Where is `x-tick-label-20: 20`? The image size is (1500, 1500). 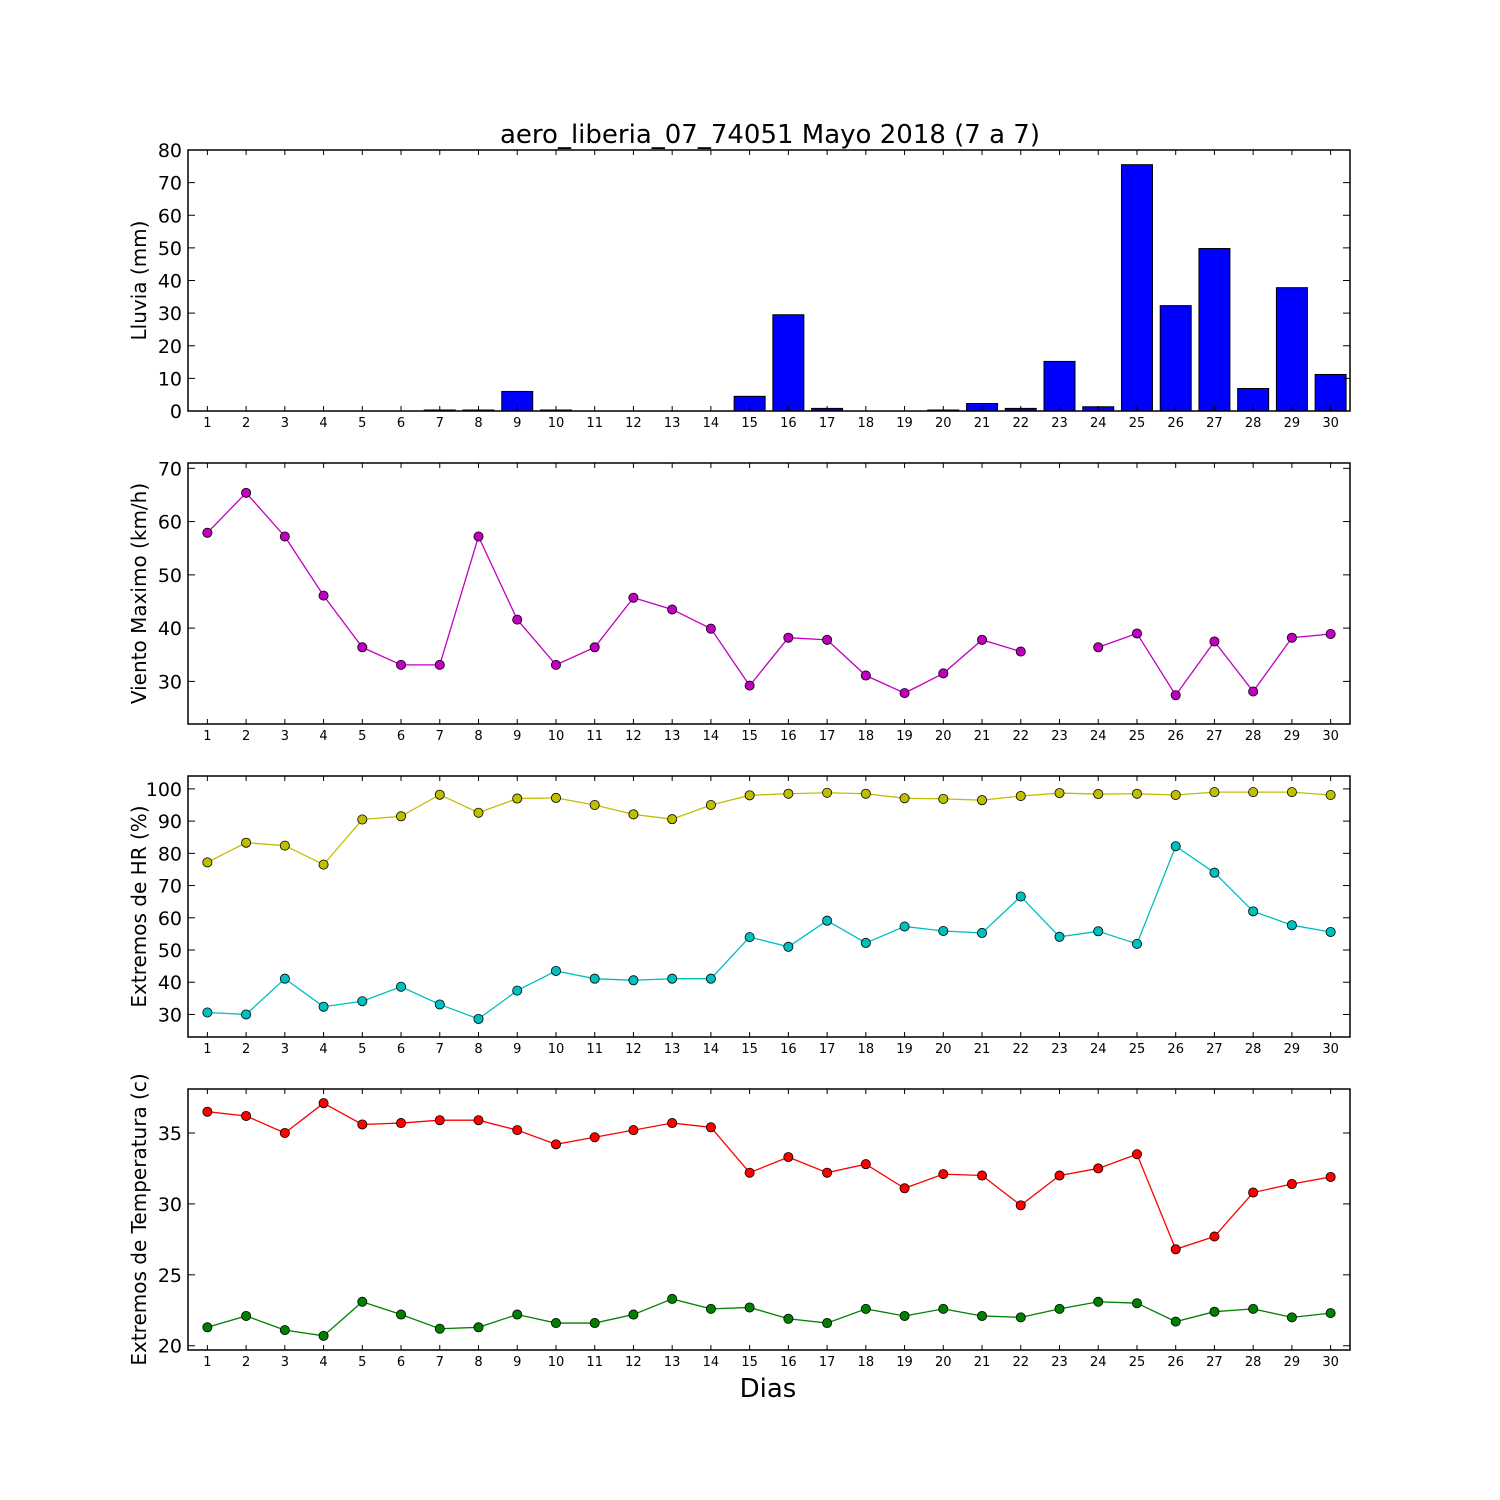 x-tick-label-20: 20 is located at coordinates (943, 1049).